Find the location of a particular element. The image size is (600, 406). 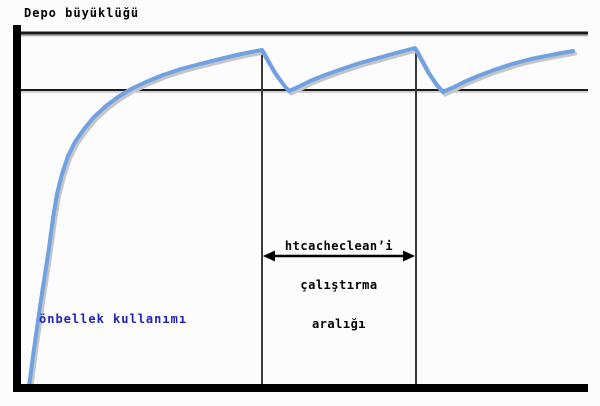

x-axis is located at coordinates (300, 388).